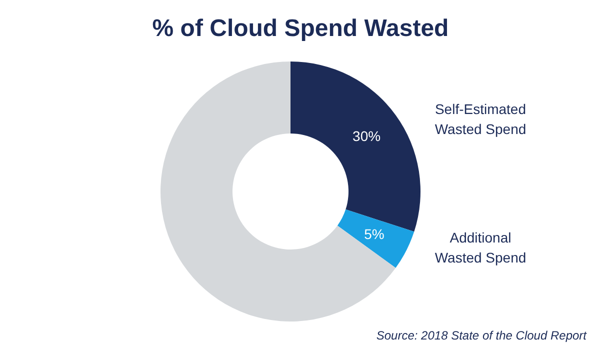 The image size is (600, 349). Describe the element at coordinates (480, 248) in the screenshot. I see `slice-label: Additional Wasted Spend` at that location.